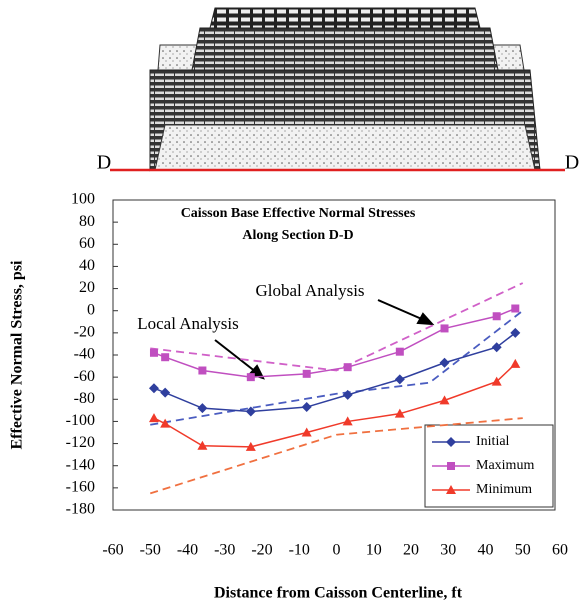 This screenshot has width=581, height=613. I want to click on y-tick-label: -60, so click(84, 376).